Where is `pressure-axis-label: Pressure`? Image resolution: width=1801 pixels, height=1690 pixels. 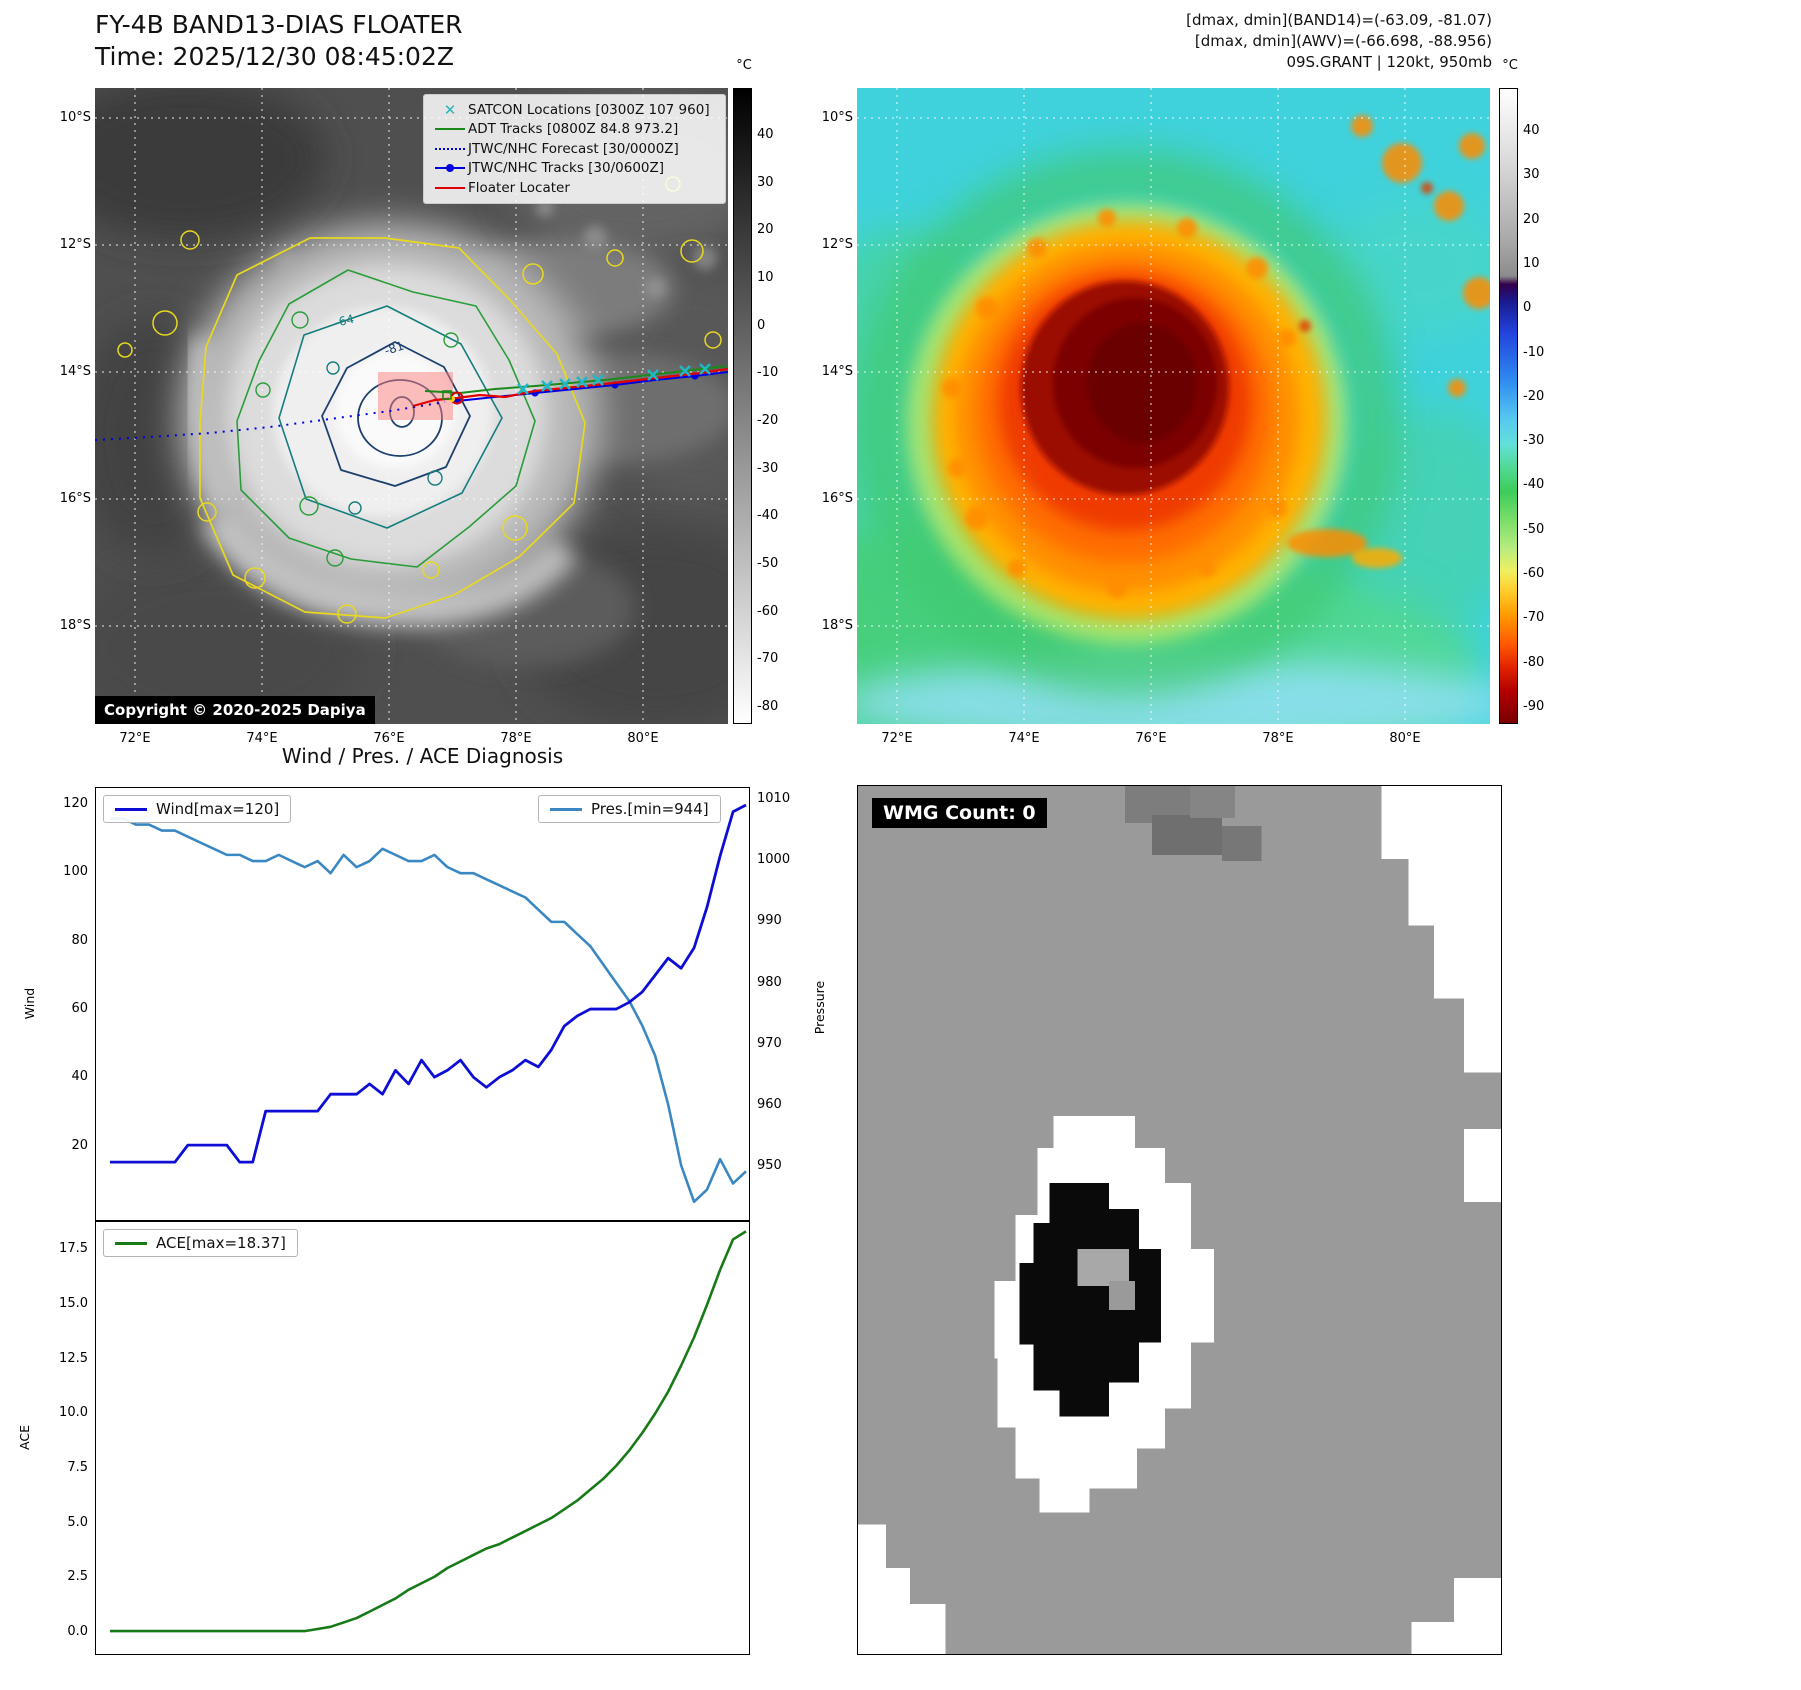
pressure-axis-label: Pressure is located at coordinates (820, 1007).